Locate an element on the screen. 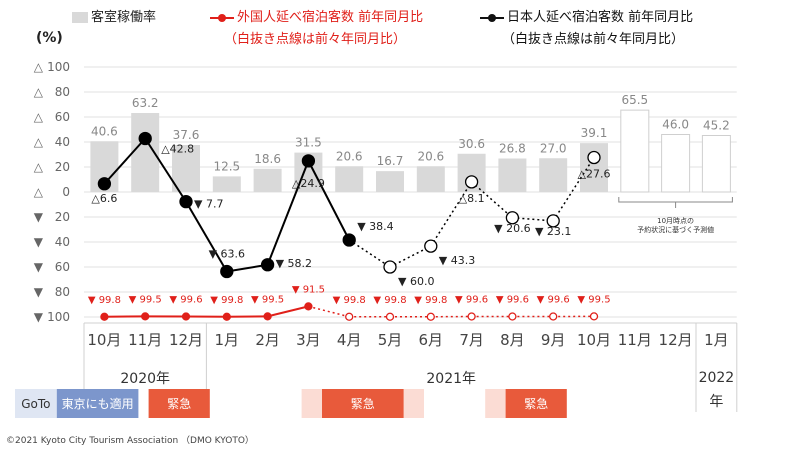 Image resolution: width=800 pixels, height=450 pixels. occupancy-label: 26.8 is located at coordinates (512, 149).